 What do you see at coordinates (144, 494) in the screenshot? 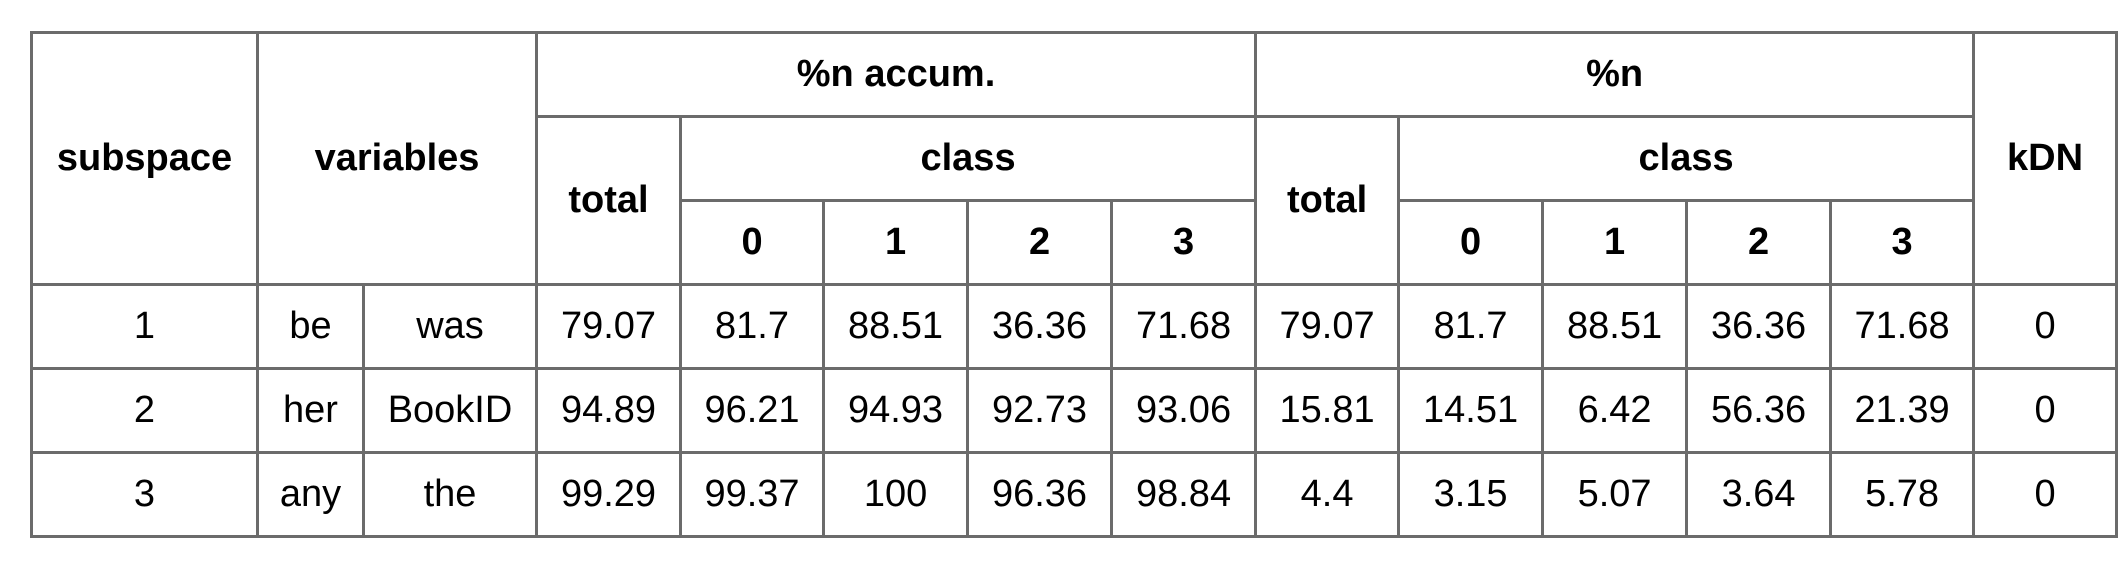
I see `cell-subspace: 3` at bounding box center [144, 494].